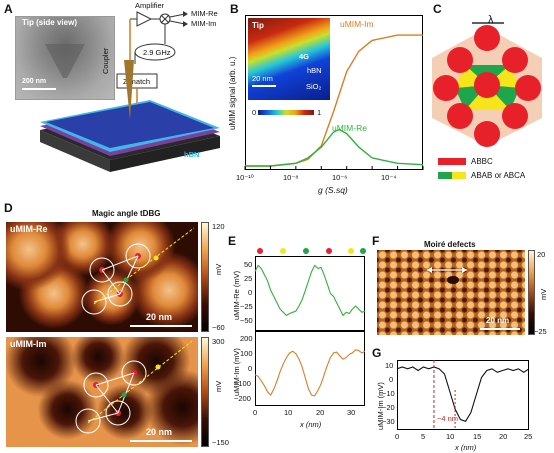 The width and height of the screenshot is (554, 453). I want to click on e-re-frame, so click(310, 293).